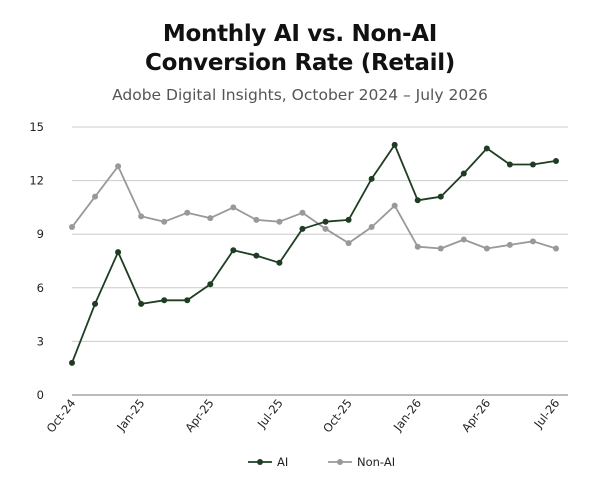 This screenshot has height=489, width=600. What do you see at coordinates (130, 415) in the screenshot?
I see `x-tick-label-Jan-25: Jan-25` at bounding box center [130, 415].